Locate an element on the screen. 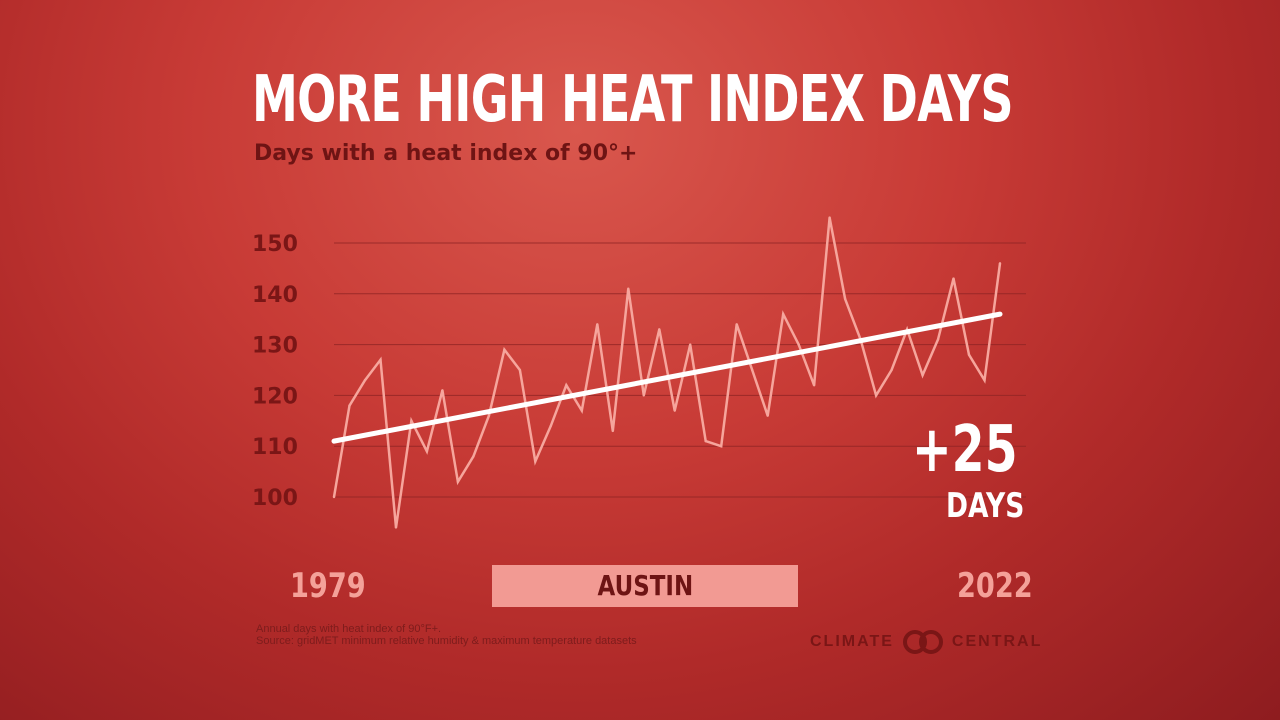 The width and height of the screenshot is (1280, 720). data-point-1990 is located at coordinates (504, 349).